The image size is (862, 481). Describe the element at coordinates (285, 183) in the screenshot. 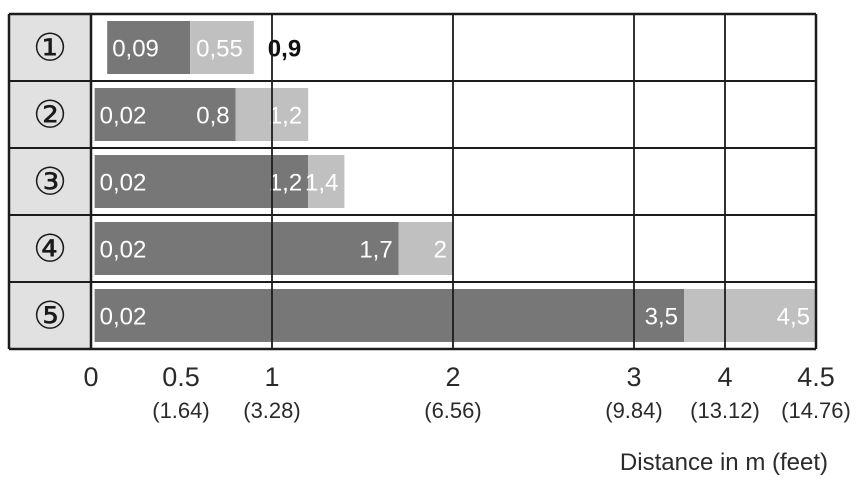

I see `bar-mid-label: 1,2` at that location.